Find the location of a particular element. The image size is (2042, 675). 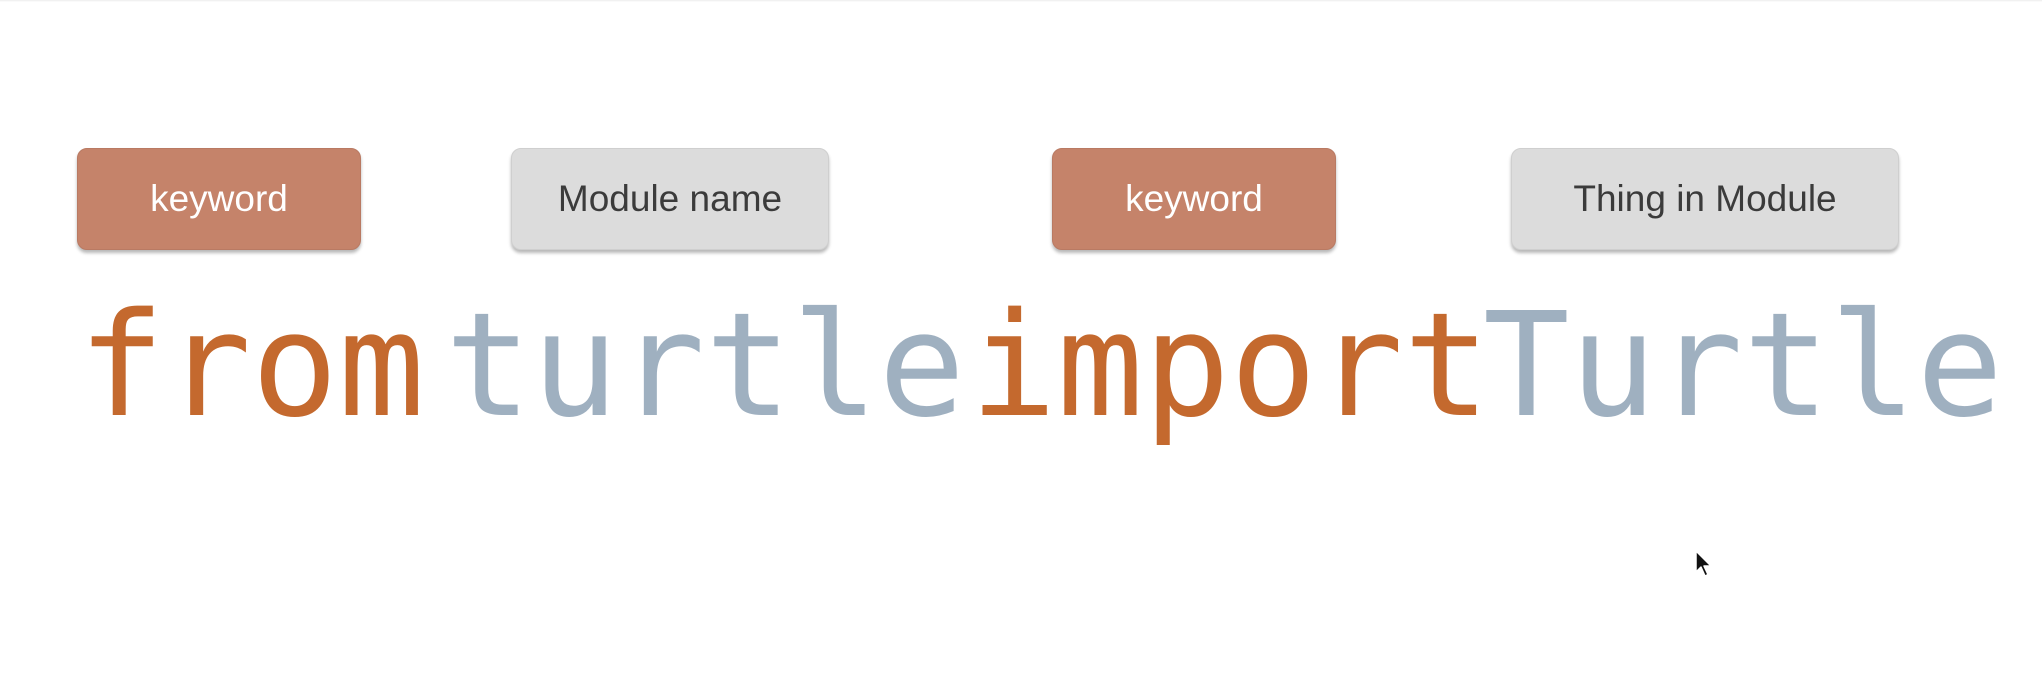

thing-in-module-label: Thing in Module is located at coordinates (1705, 199).